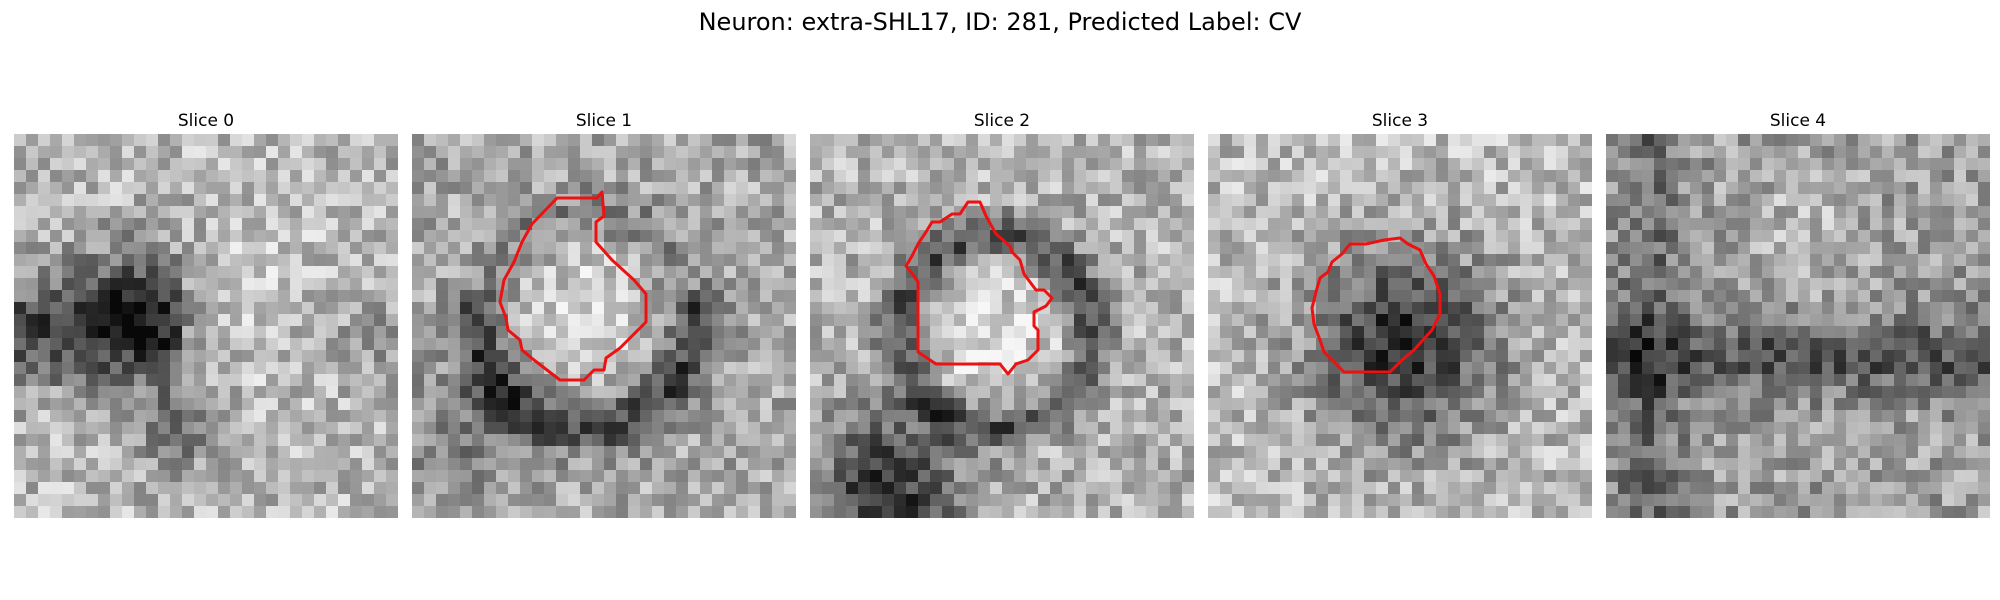 Image resolution: width=2000 pixels, height=600 pixels. I want to click on slice-panel-2: Slice 2, so click(1002, 313).